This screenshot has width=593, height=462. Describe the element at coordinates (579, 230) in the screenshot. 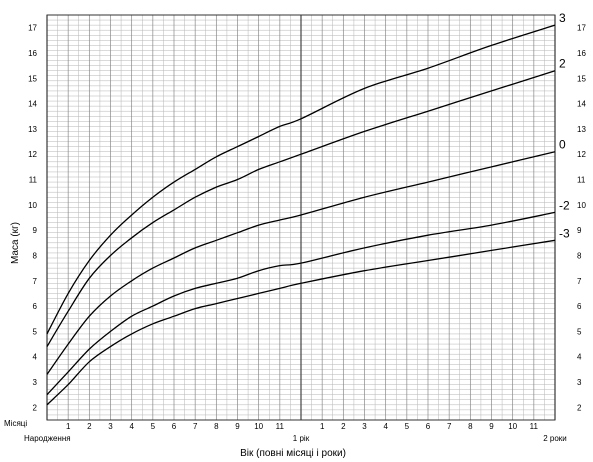

I see `y-tick-label-right: 9` at that location.